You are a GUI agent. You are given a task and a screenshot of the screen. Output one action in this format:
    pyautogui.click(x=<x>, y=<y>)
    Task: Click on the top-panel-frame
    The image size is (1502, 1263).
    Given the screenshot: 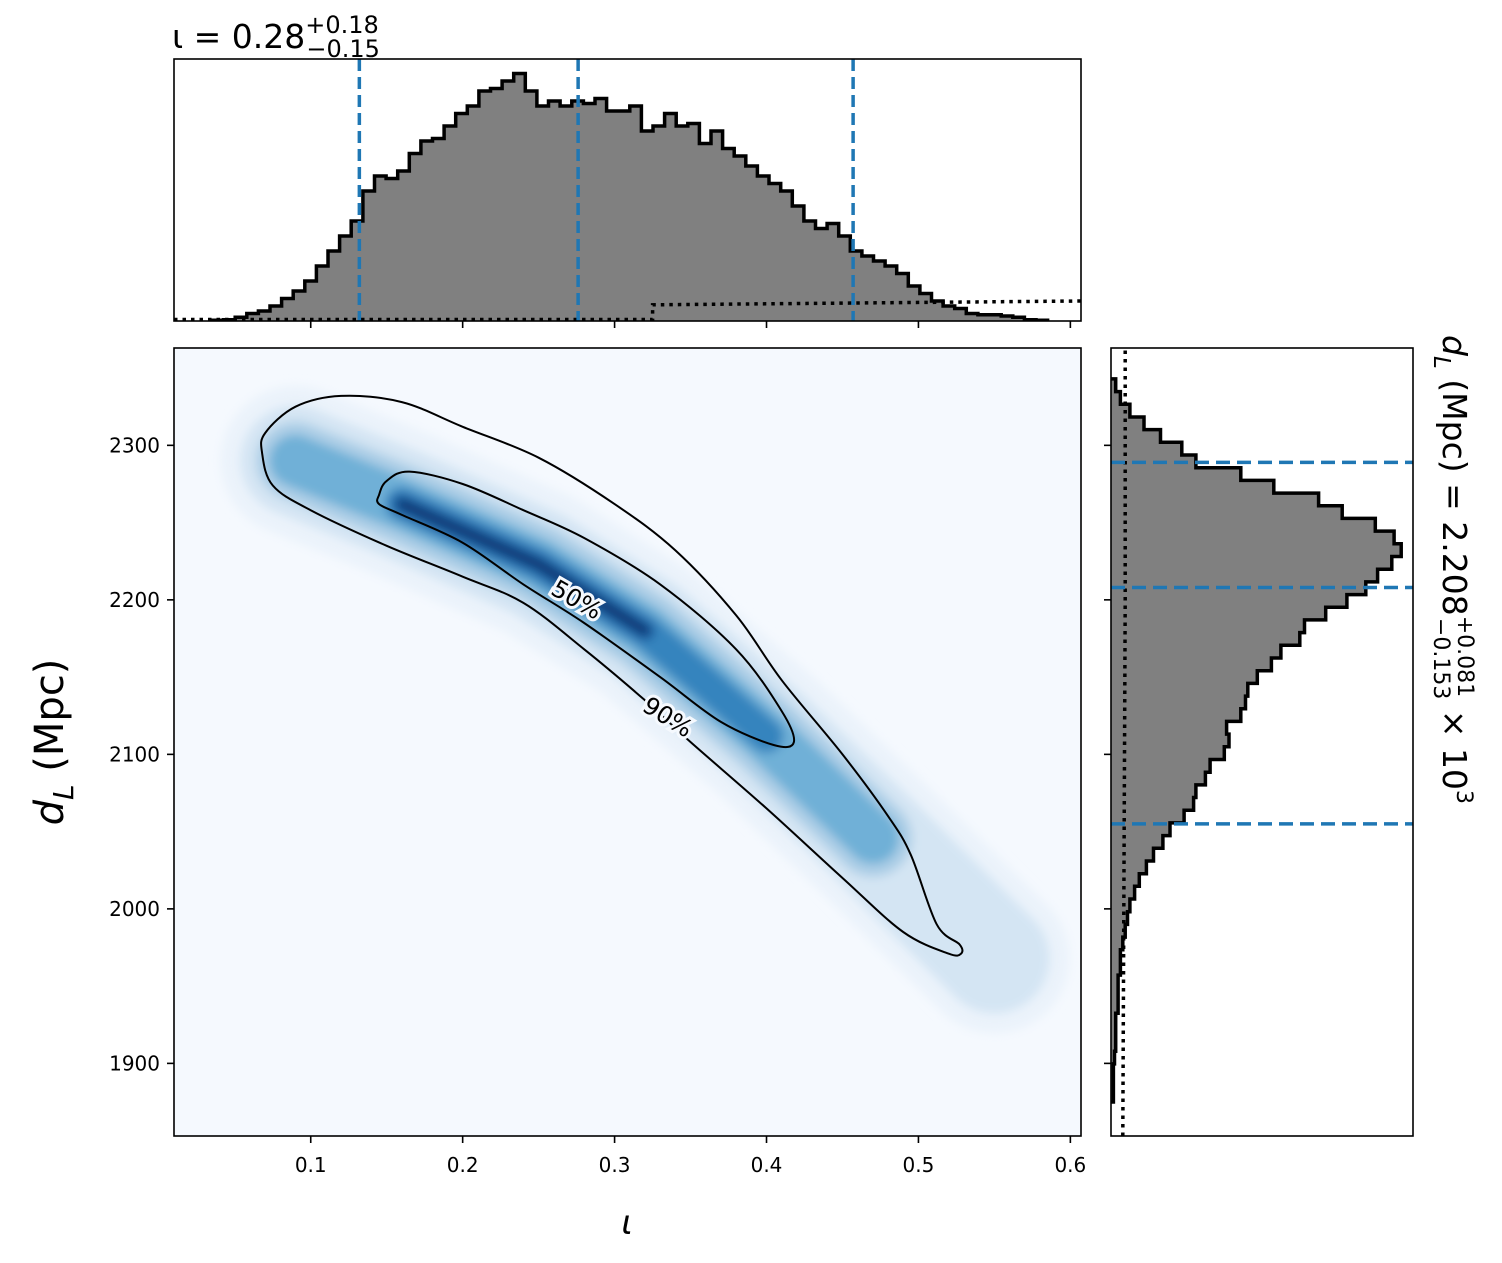 What is the action you would take?
    pyautogui.click(x=627, y=190)
    